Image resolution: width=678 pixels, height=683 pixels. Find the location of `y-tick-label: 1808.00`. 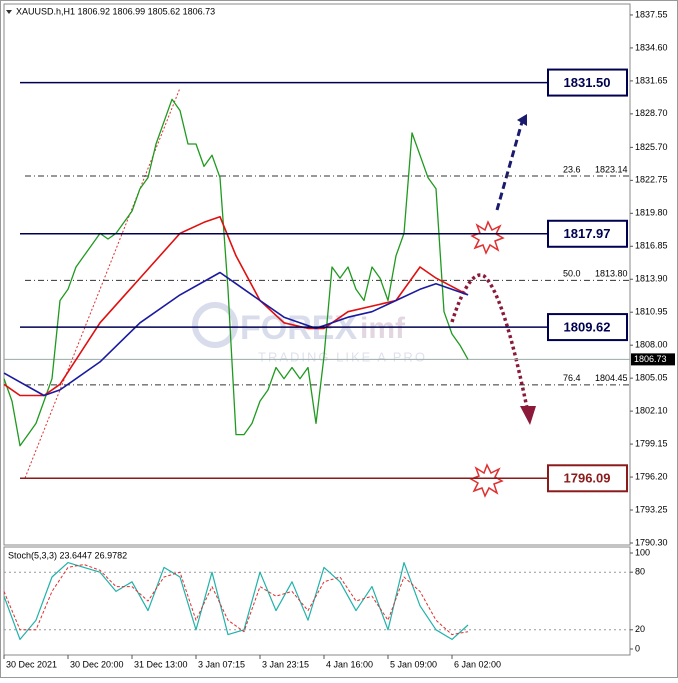

y-tick-label: 1808.00 is located at coordinates (651, 345).